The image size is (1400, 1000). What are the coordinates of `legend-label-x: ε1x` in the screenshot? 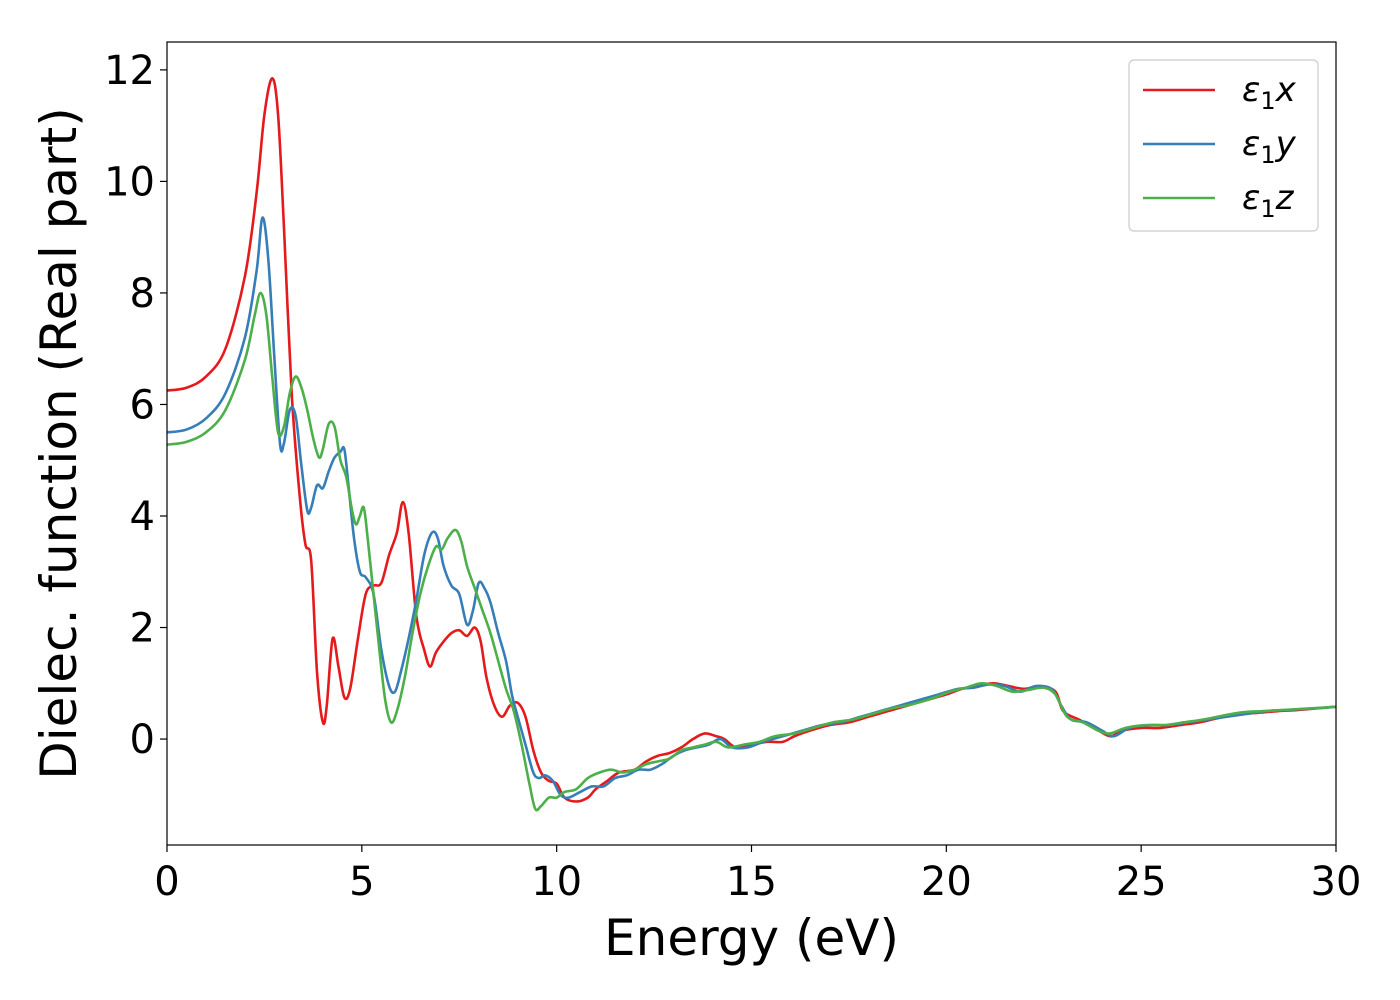 It's located at (1269, 92).